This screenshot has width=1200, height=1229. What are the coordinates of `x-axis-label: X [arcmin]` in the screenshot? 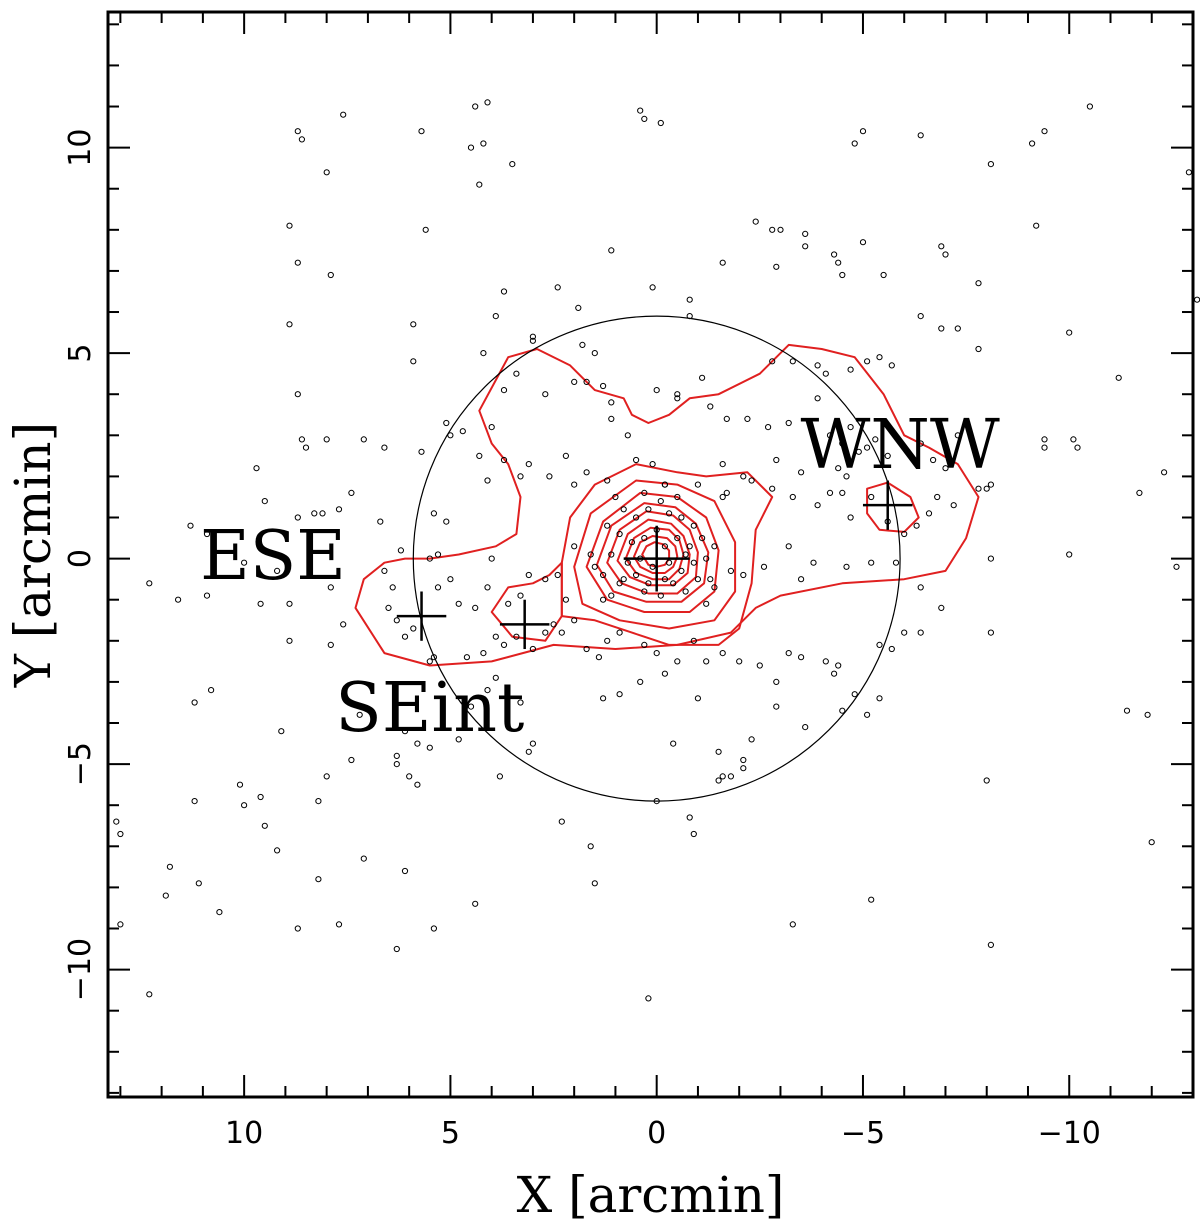 It's located at (651, 1195).